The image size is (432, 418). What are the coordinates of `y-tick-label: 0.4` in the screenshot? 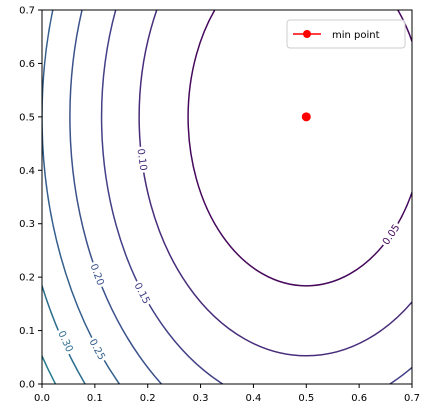 It's located at (27, 171).